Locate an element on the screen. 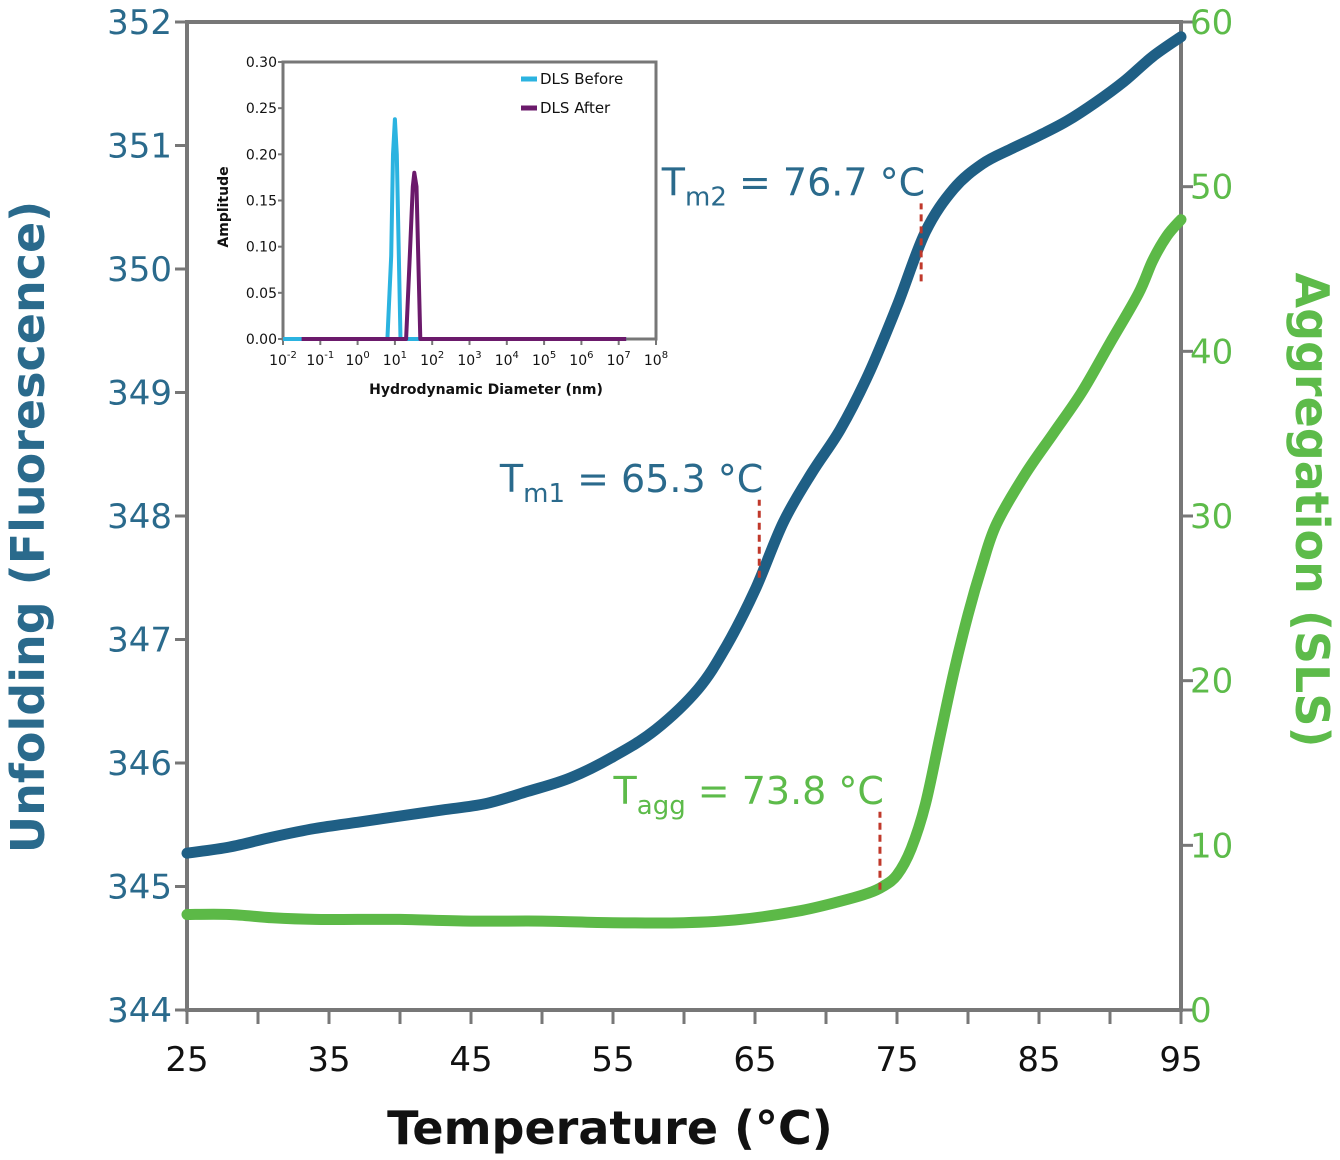  right-tick-label: 30 is located at coordinates (1211, 517).